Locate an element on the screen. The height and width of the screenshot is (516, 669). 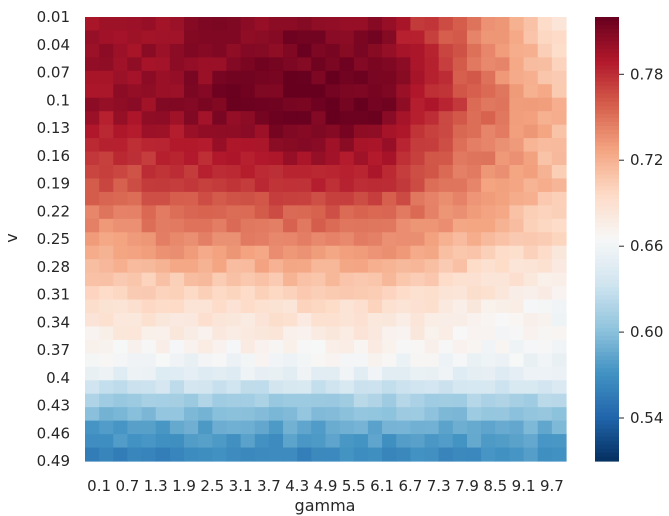
x-tick-label: 7.9 is located at coordinates (467, 486).